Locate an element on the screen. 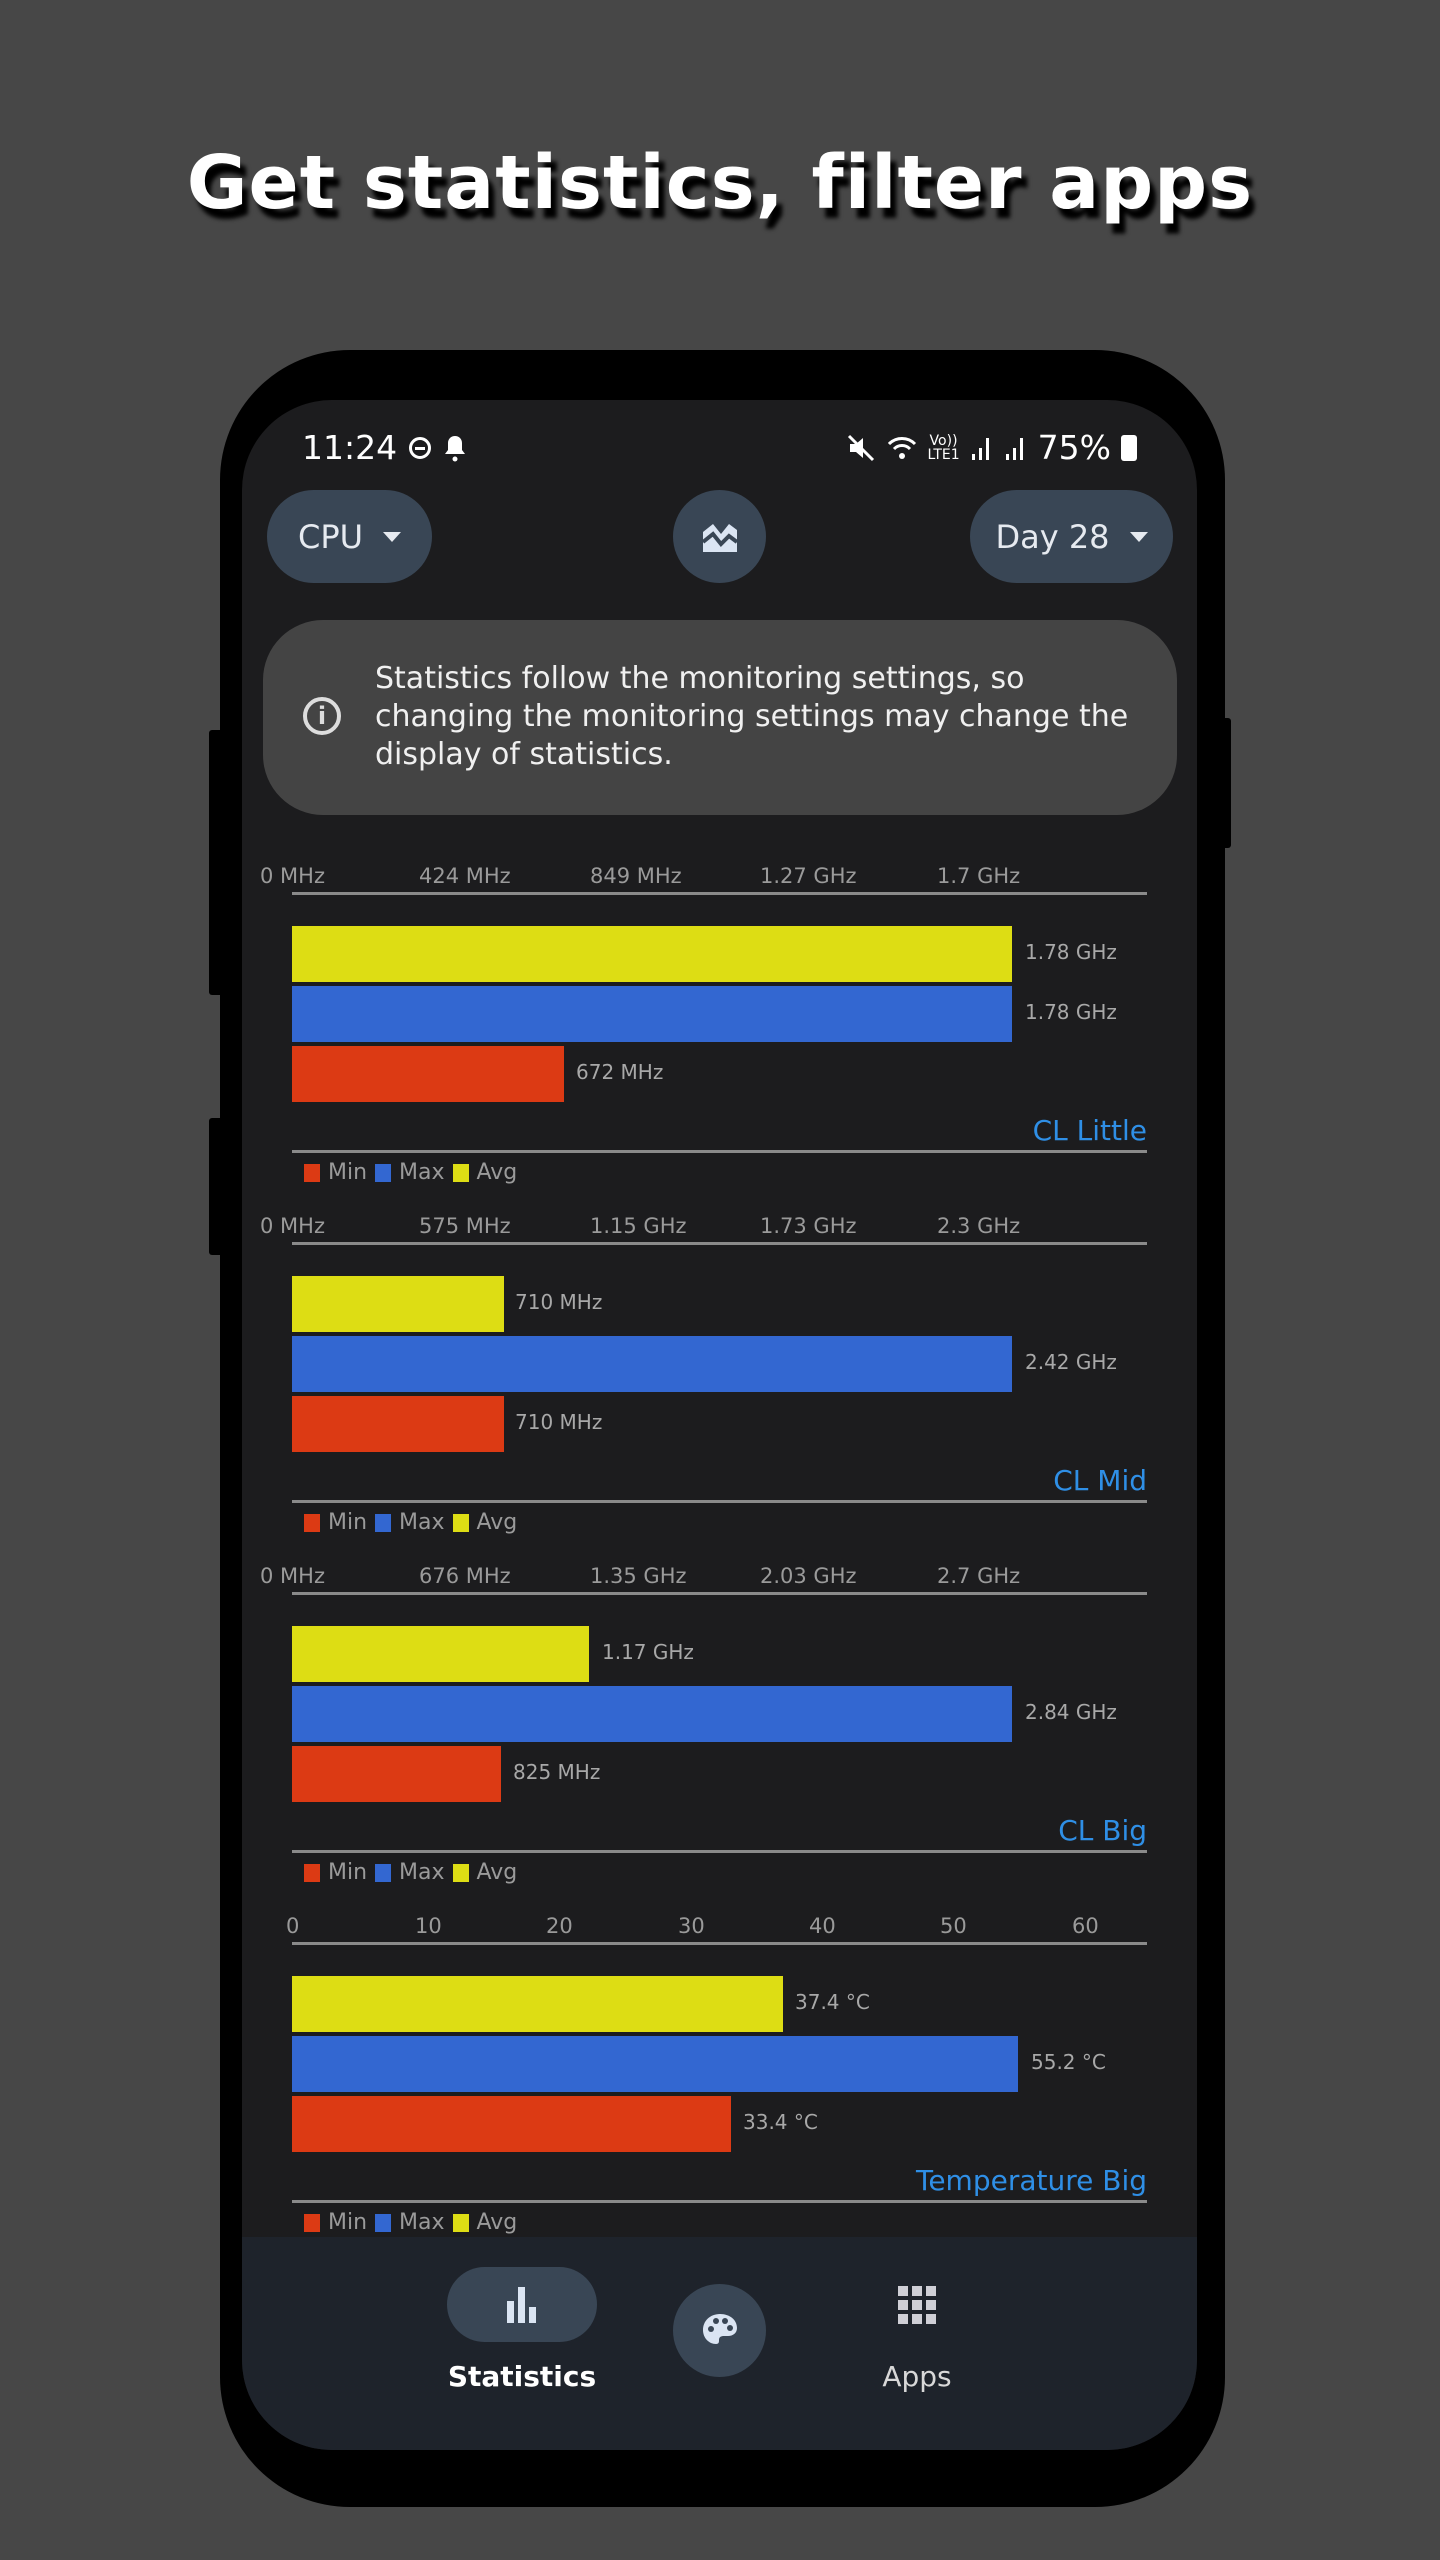 Image resolution: width=1440 pixels, height=2560 pixels. volte-icon: Vo)) LTE1 is located at coordinates (943, 447).